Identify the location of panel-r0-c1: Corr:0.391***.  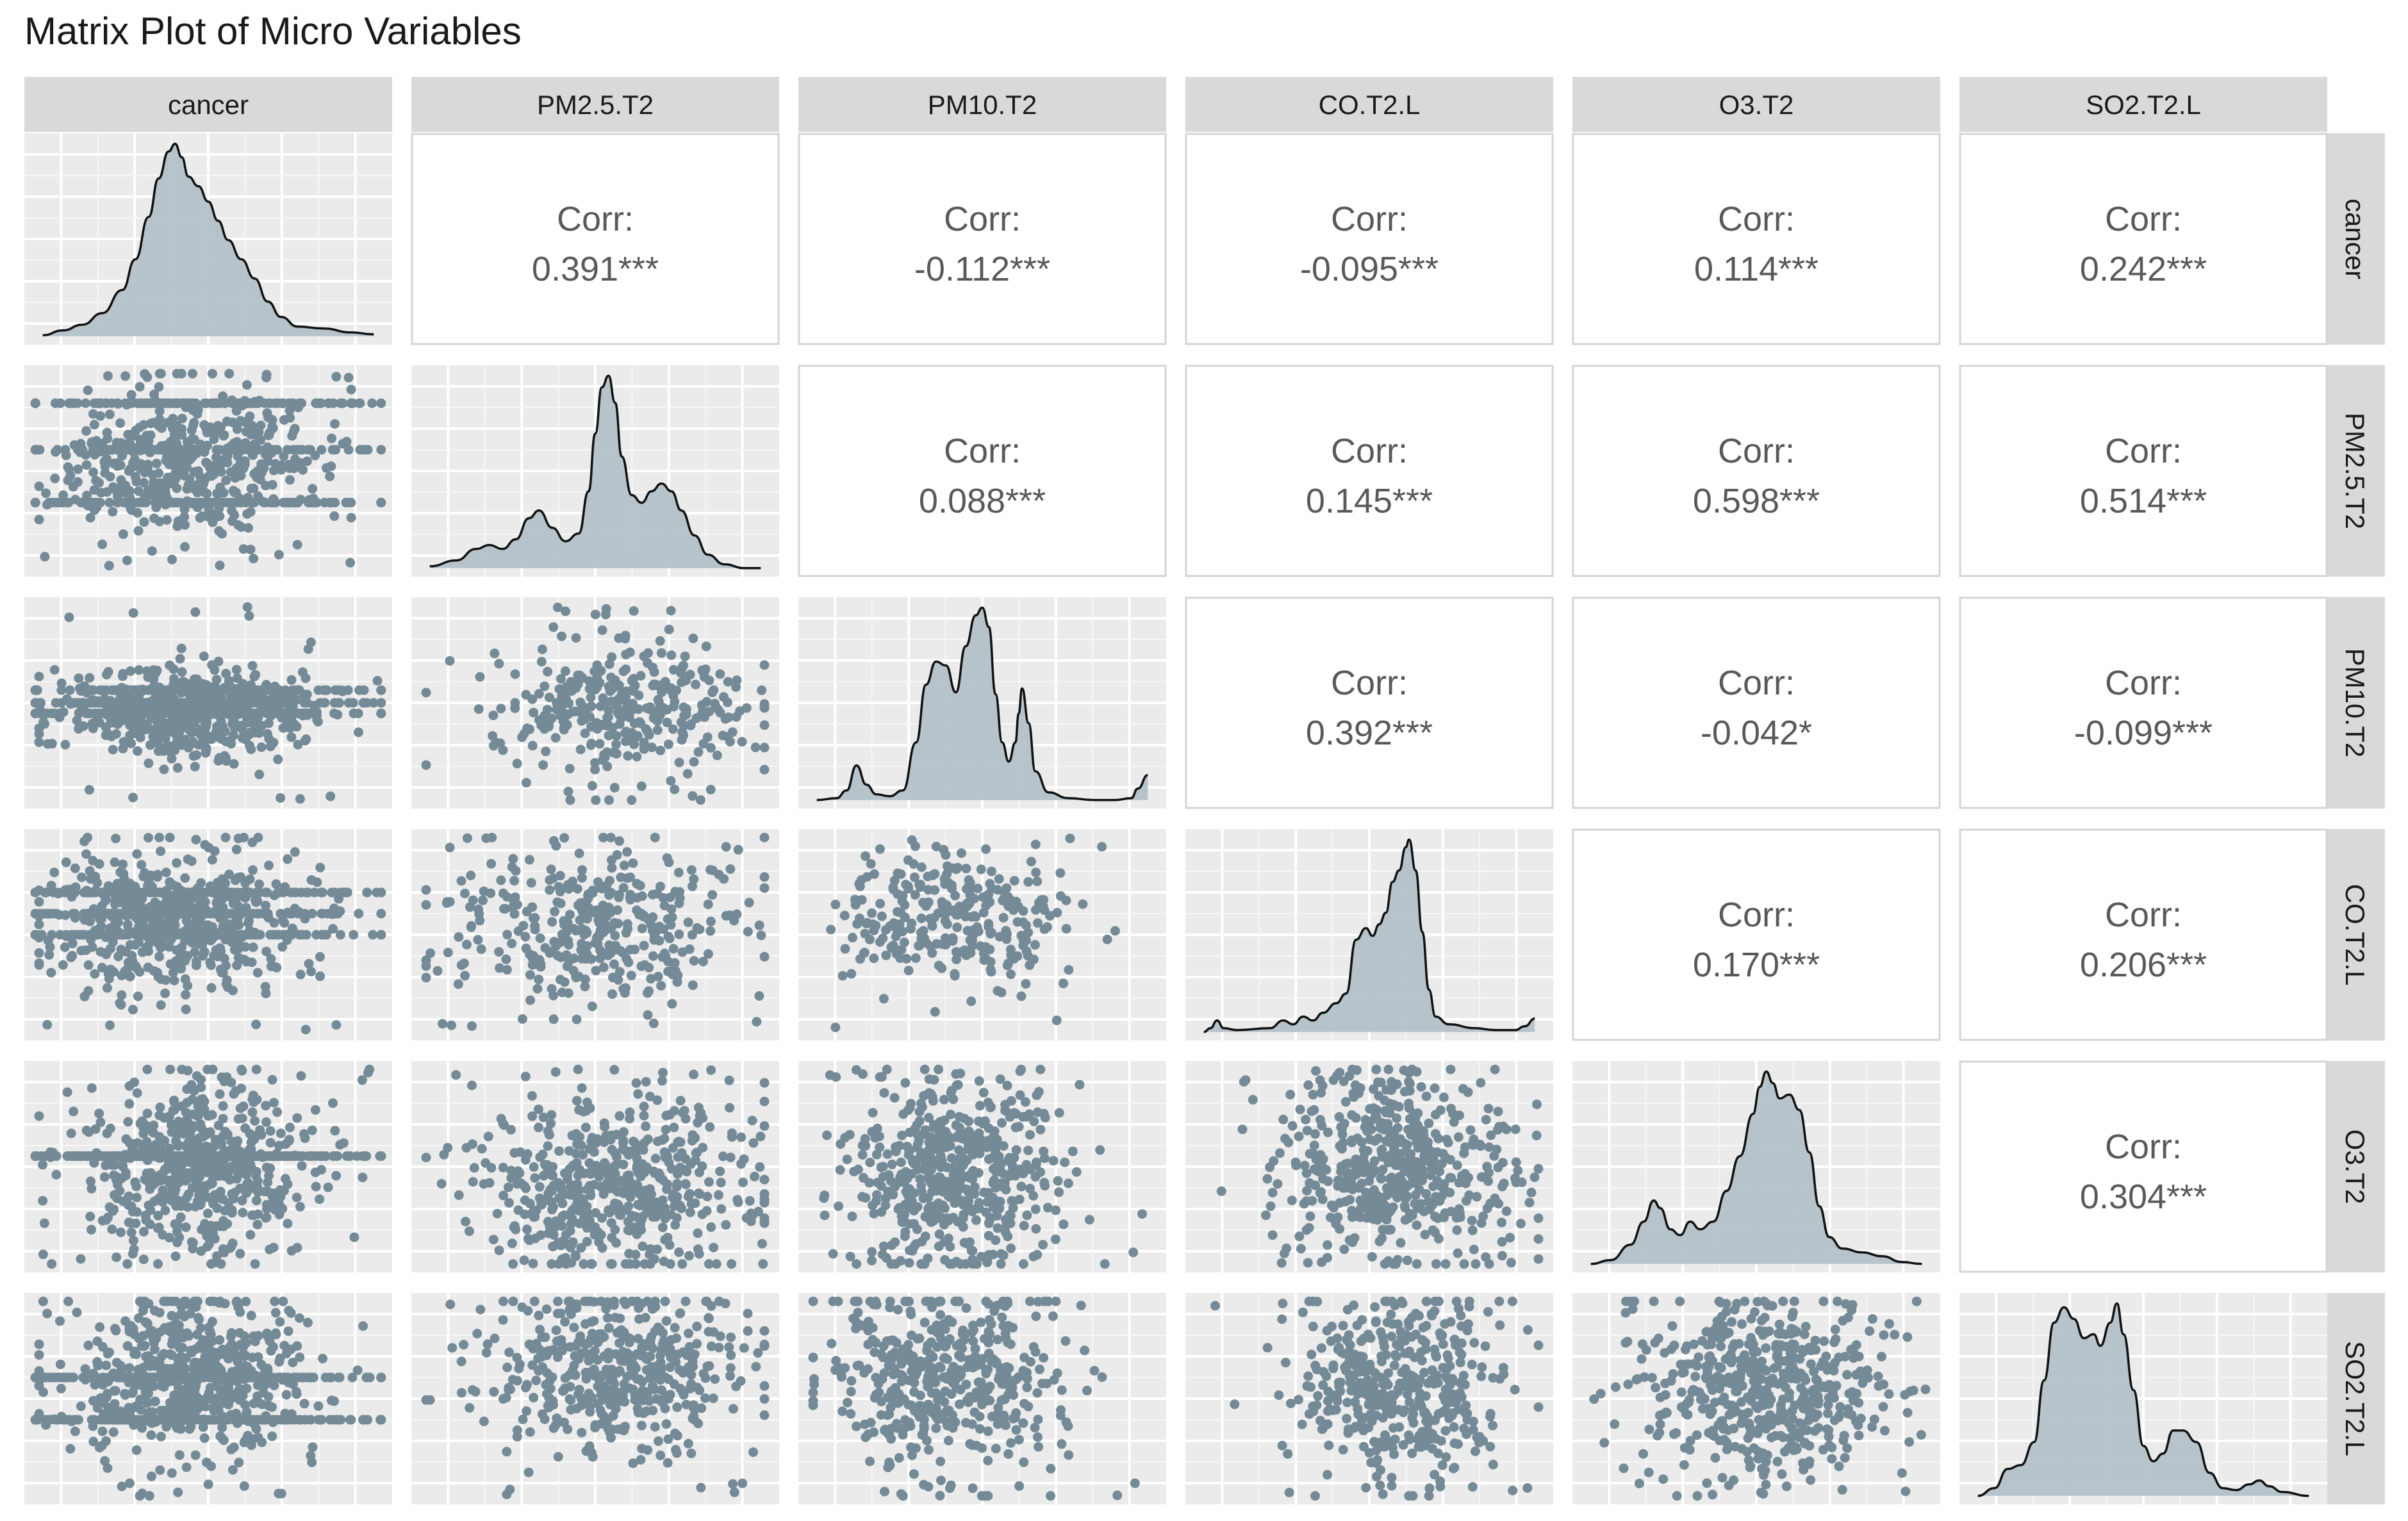
(595, 239).